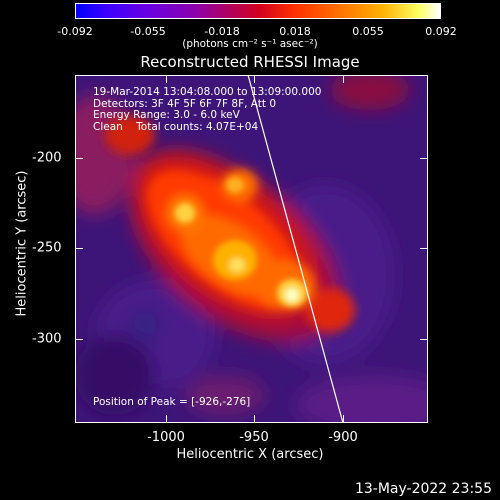 The height and width of the screenshot is (500, 500). What do you see at coordinates (207, 92) in the screenshot?
I see `info-time-range: 19-Mar-2014 13:04:08.000 to 13:09:00.000` at bounding box center [207, 92].